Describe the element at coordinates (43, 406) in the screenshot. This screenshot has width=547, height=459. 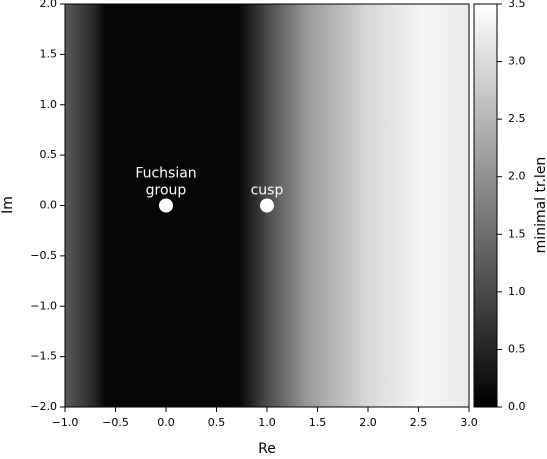
I see `y-tick-label: −2.0` at that location.